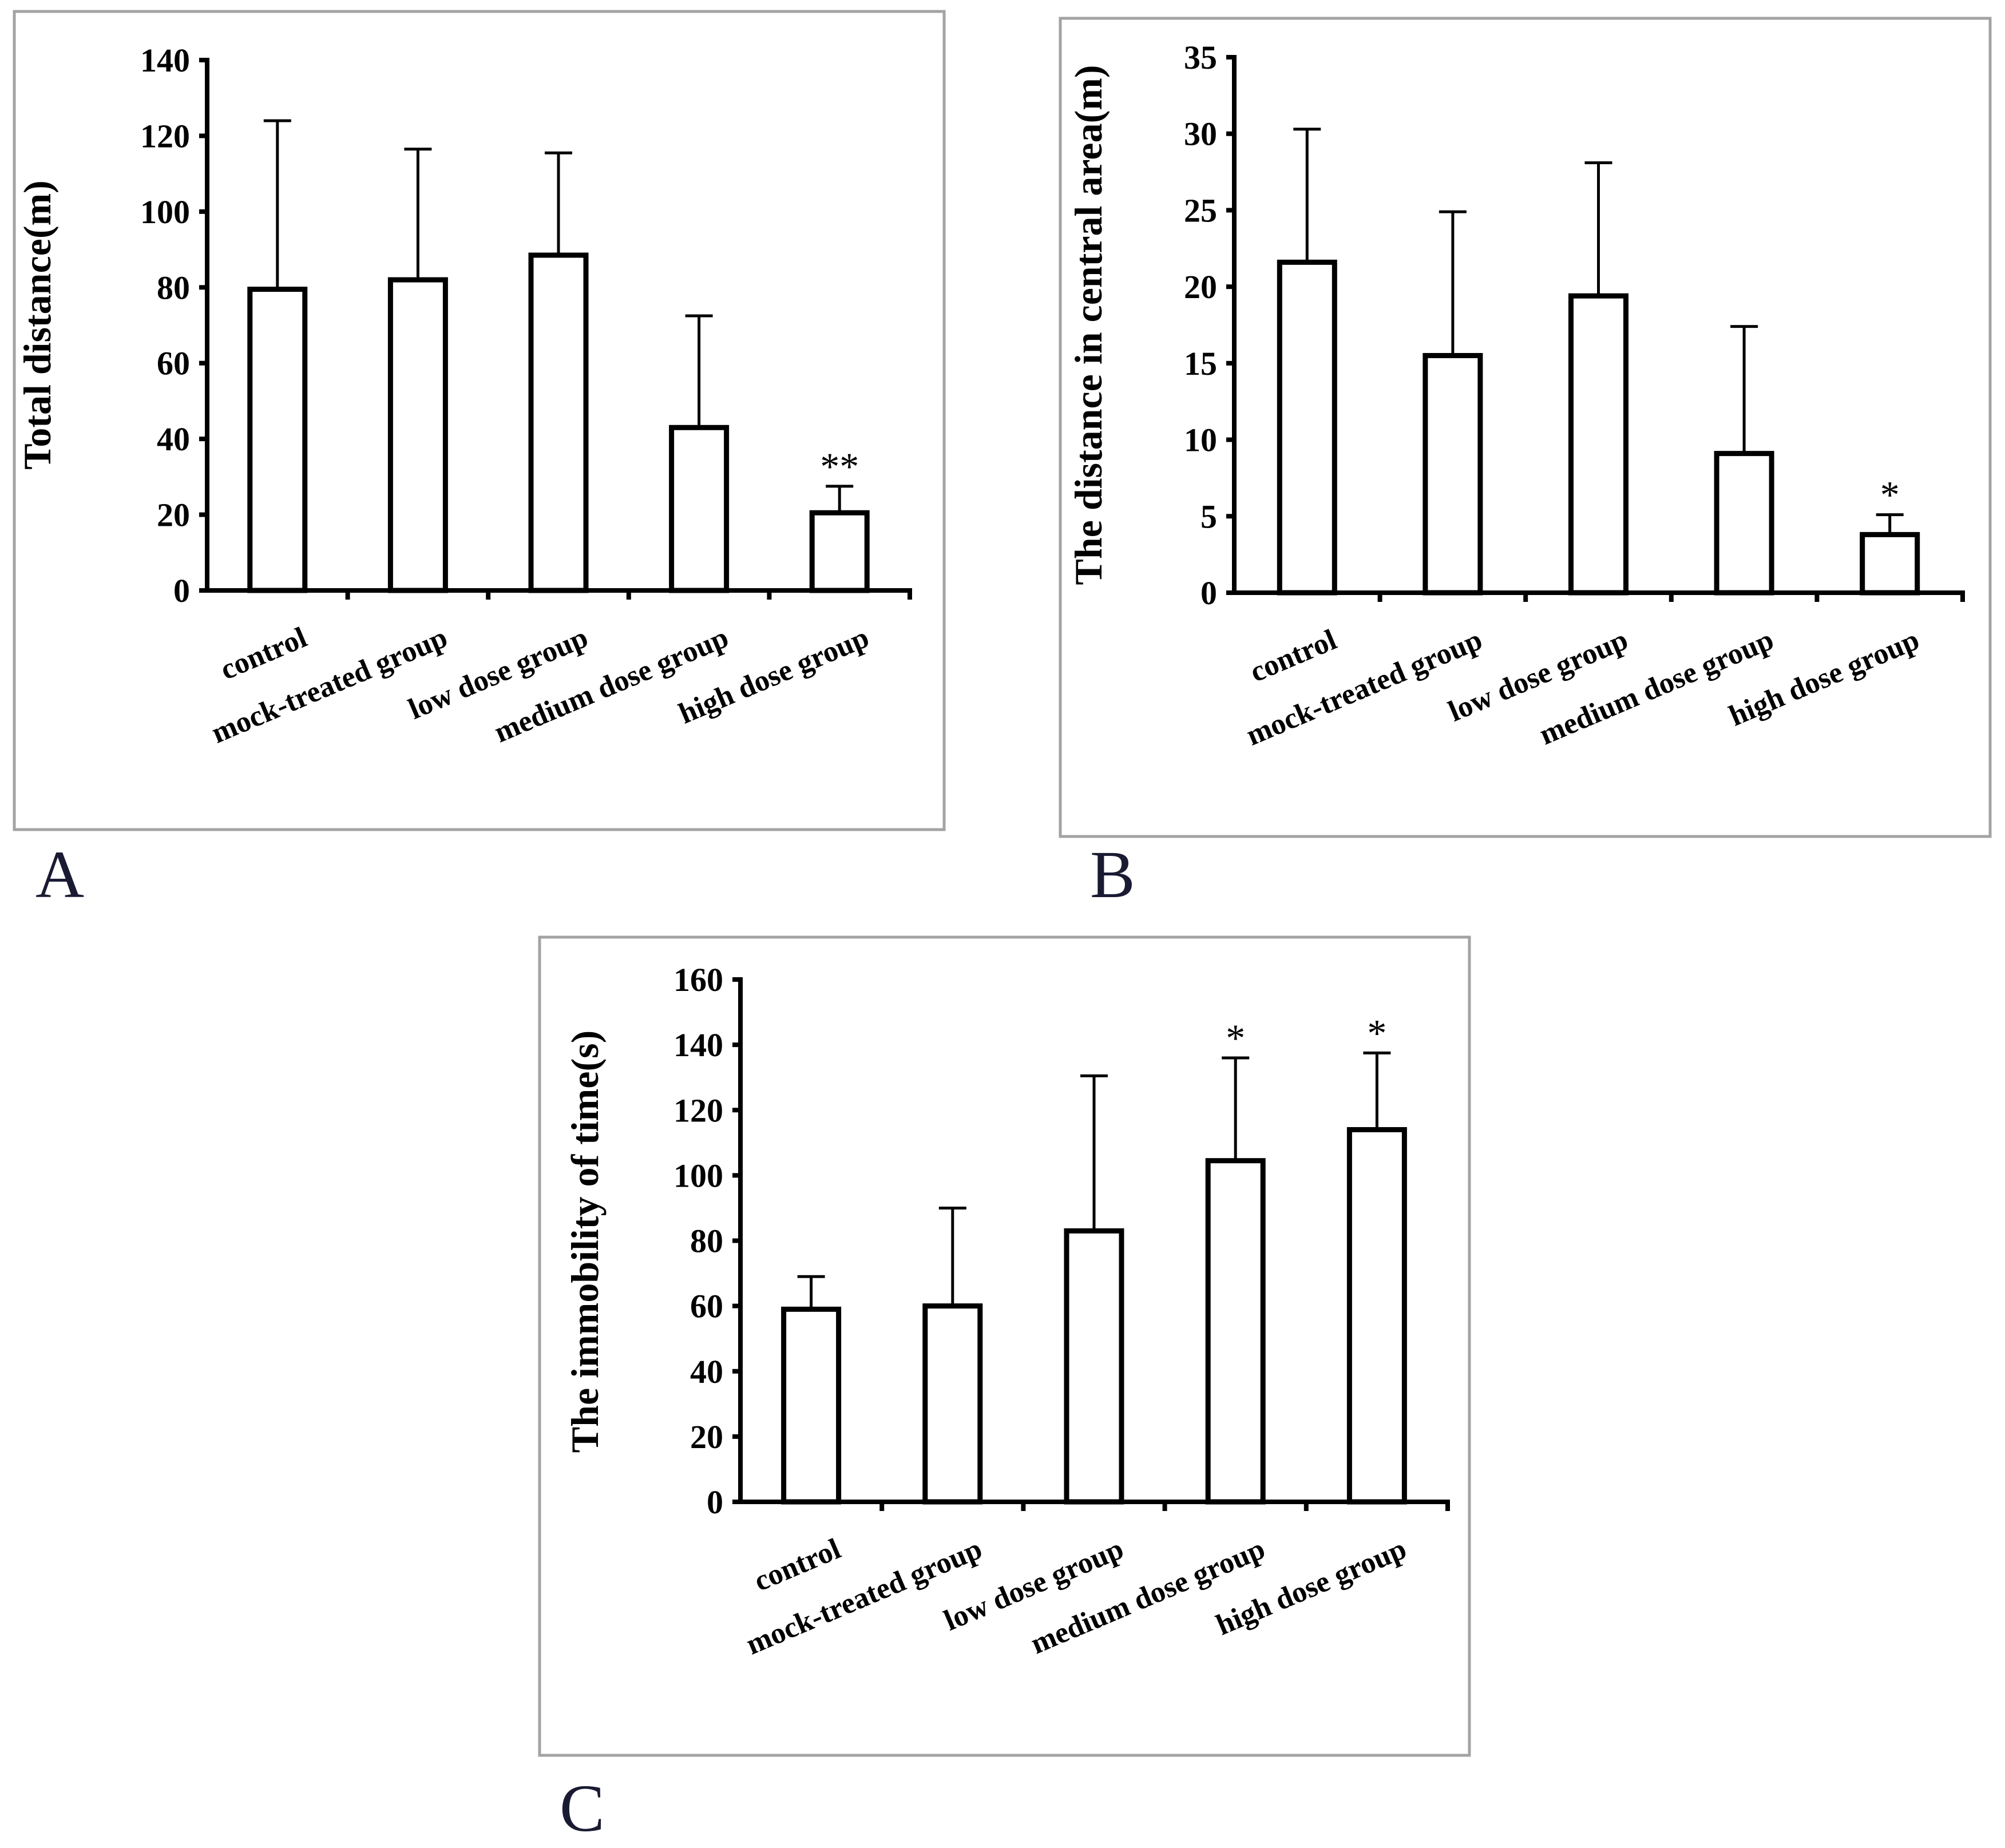 The width and height of the screenshot is (2005, 1848). What do you see at coordinates (698, 979) in the screenshot?
I see `y-tick-label: 160` at bounding box center [698, 979].